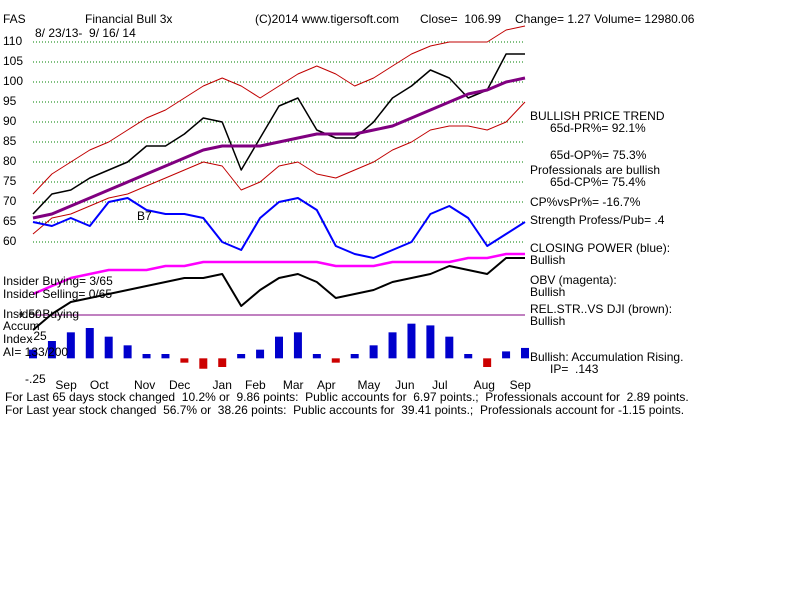 The width and height of the screenshot is (800, 600). I want to click on annotation: AI= 133/200, so click(35, 352).